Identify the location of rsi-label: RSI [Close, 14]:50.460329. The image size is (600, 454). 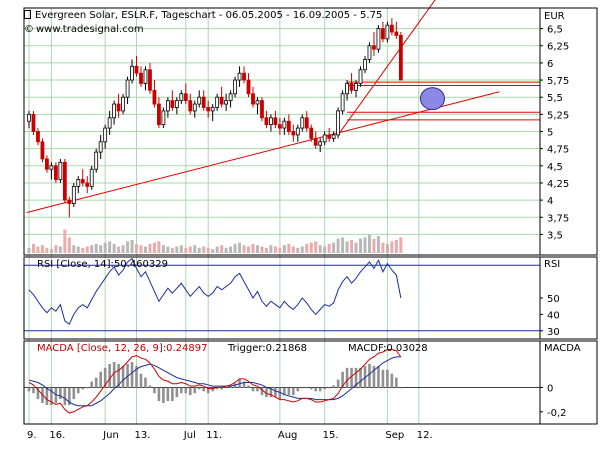
(102, 264).